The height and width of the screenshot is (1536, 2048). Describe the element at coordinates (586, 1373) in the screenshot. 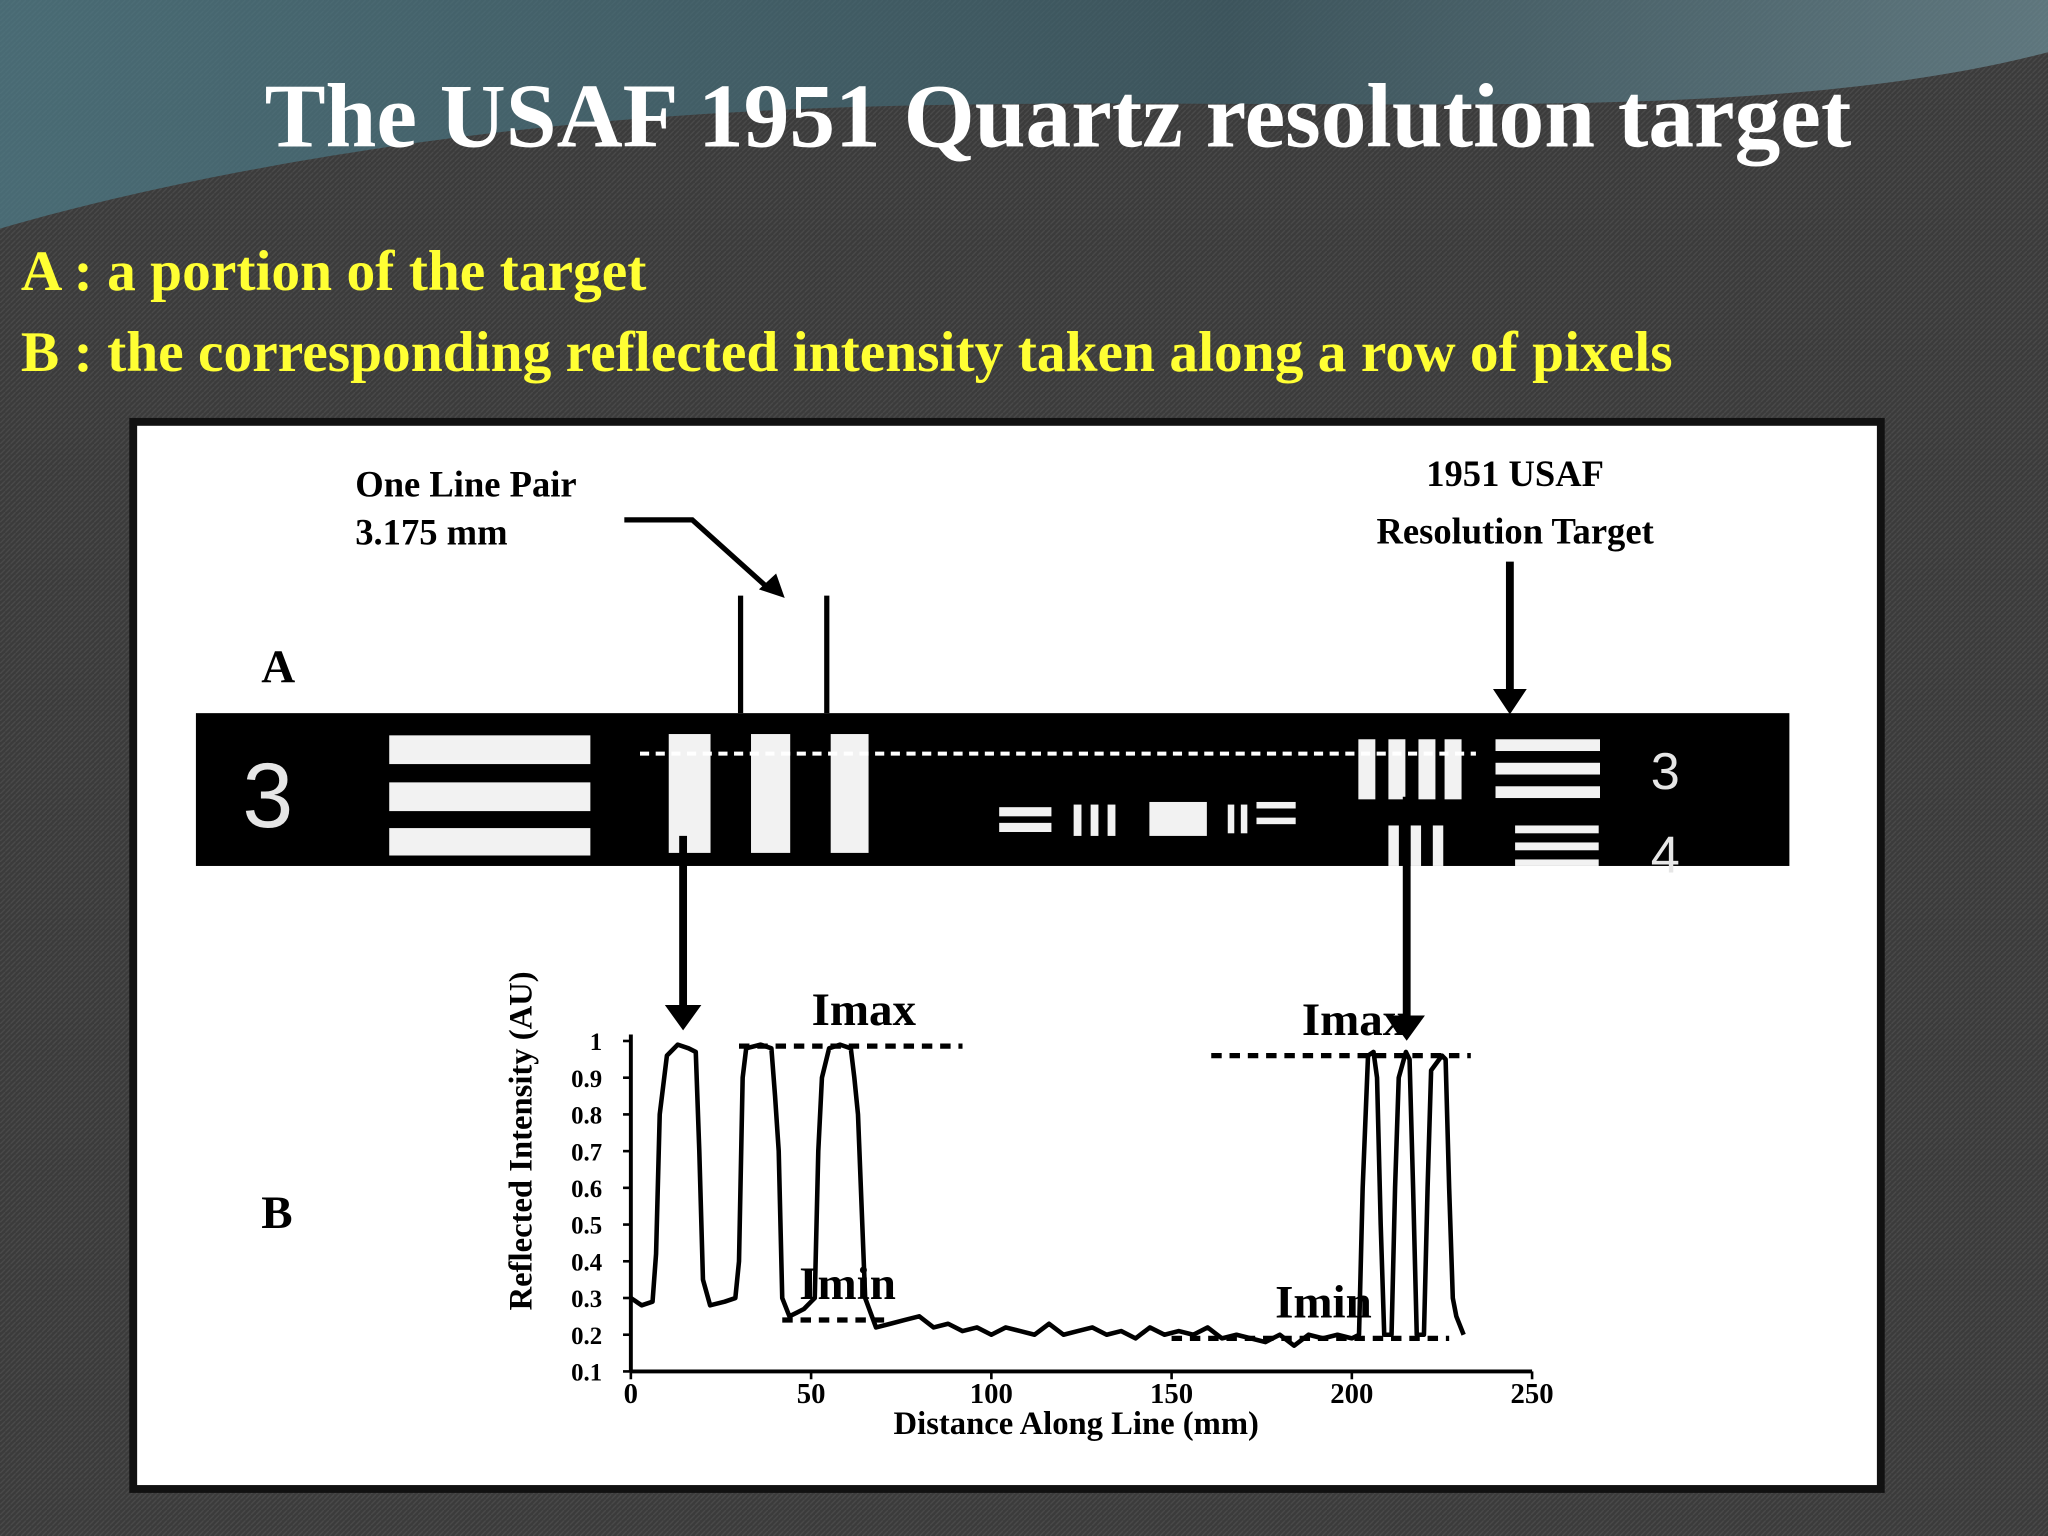

I see `y-tick-label: 0.1` at that location.